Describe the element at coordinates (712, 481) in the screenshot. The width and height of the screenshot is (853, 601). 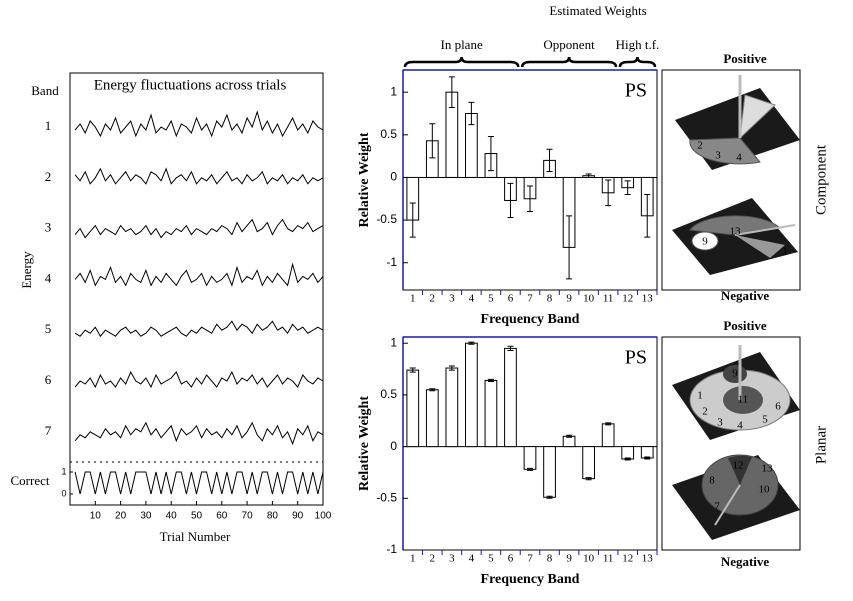
I see `band-number: 8` at that location.